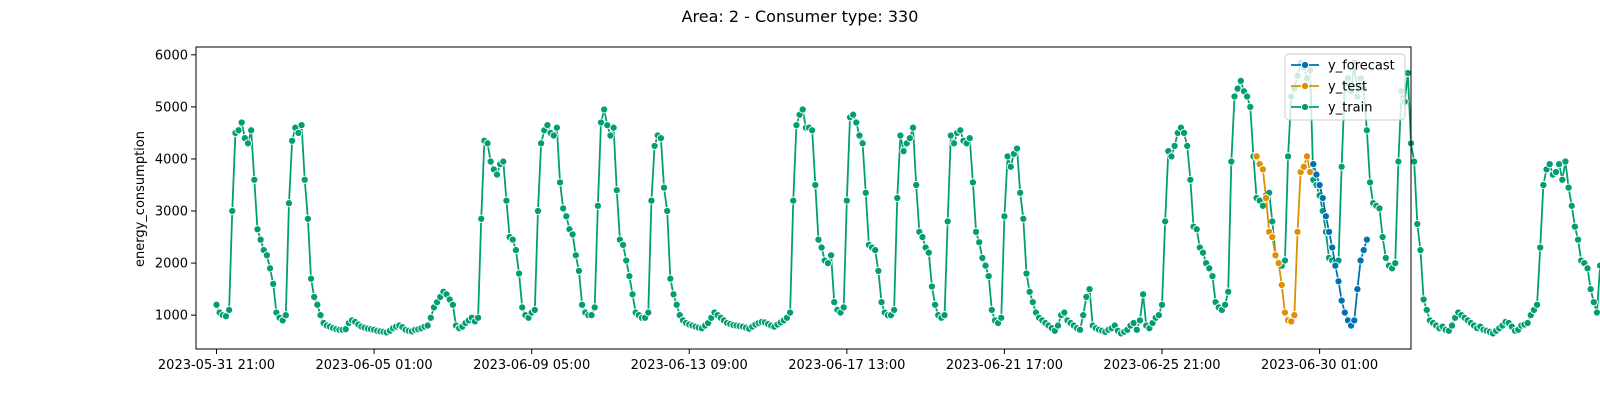 The image size is (1600, 404). I want to click on x-tick-label: 2023-06-17 13:00, so click(846, 365).